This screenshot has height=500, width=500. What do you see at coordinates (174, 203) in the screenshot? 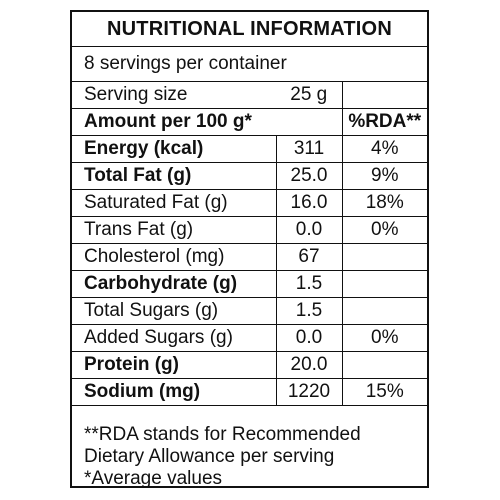
I see `nutrient-name: Saturated Fat (g)` at bounding box center [174, 203].